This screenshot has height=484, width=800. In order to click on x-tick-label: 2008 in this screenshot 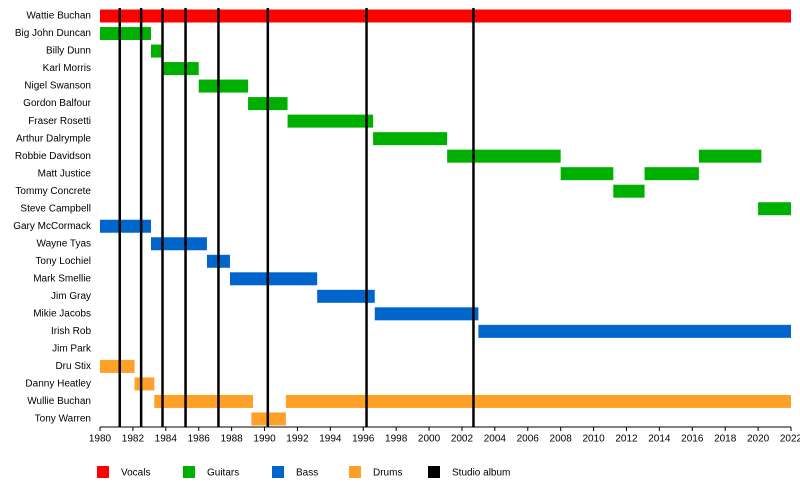, I will do `click(561, 439)`.